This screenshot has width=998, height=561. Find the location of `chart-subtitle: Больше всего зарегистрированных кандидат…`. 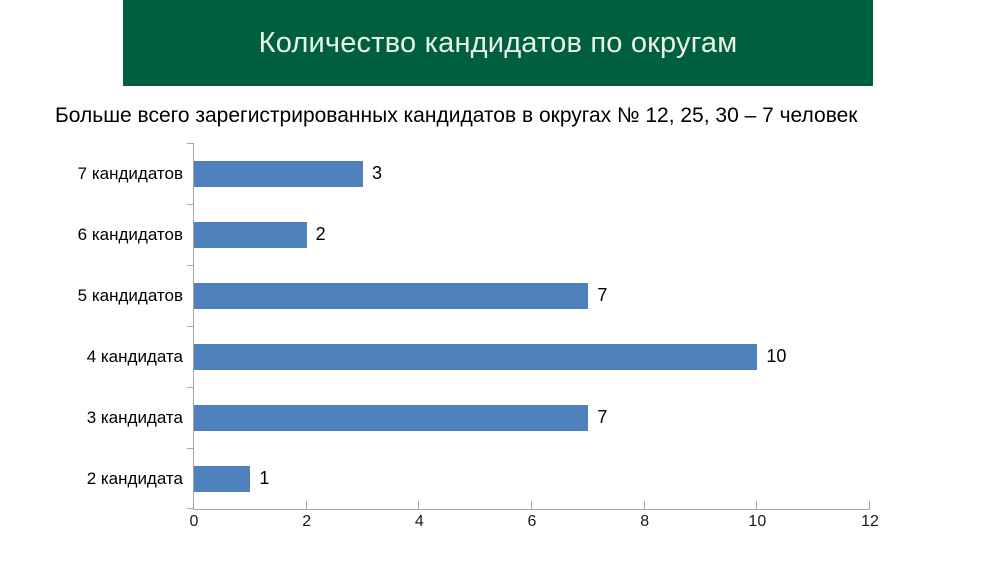

chart-subtitle: Больше всего зарегистрированных кандидат… is located at coordinates (456, 115).